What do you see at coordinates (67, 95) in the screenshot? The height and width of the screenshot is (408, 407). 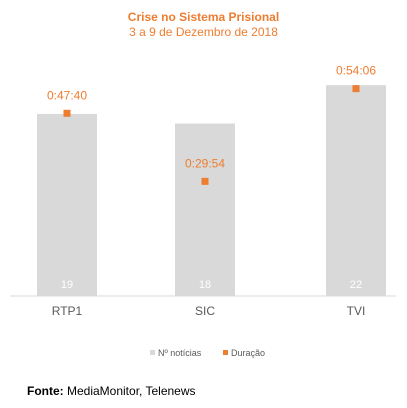 I see `marker-label-rtp1: 0:47:40` at bounding box center [67, 95].